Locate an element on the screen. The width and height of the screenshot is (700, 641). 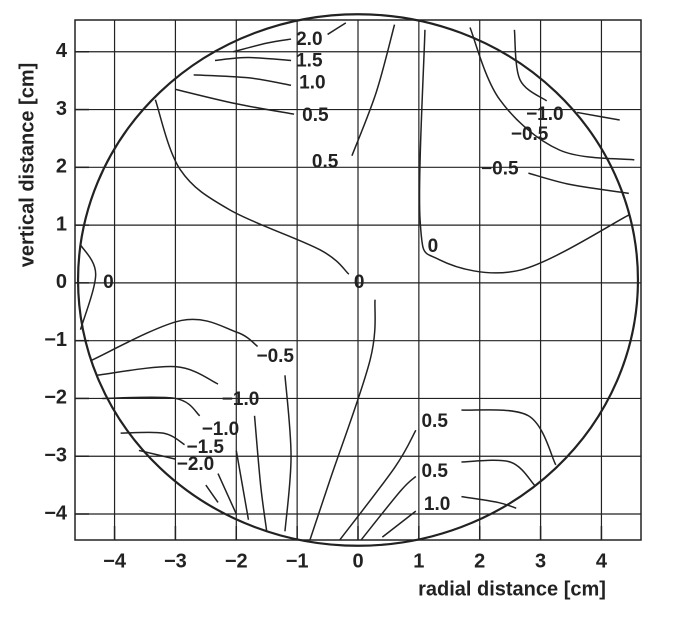
contour-label: −1.5 is located at coordinates (205, 447).